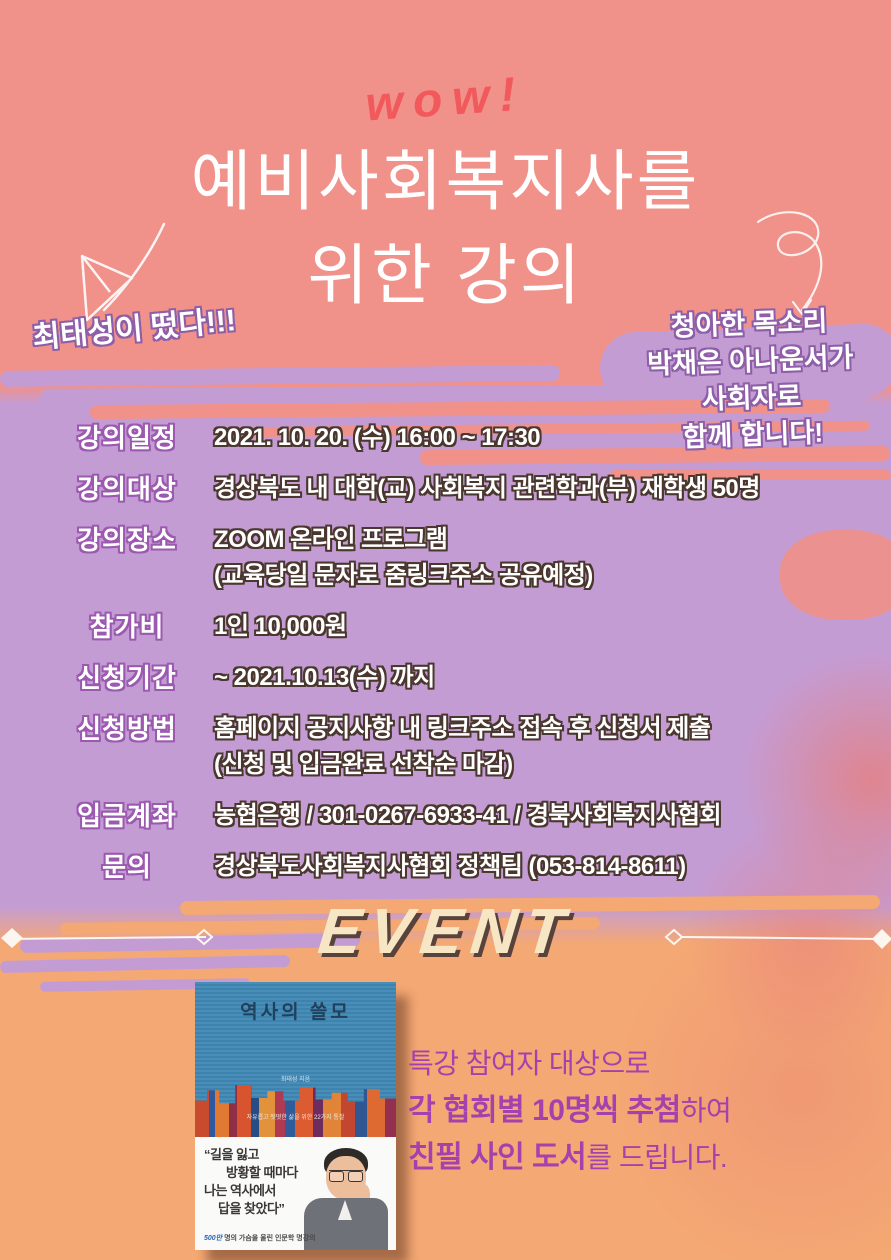  What do you see at coordinates (777, 938) in the screenshot?
I see `divider-right` at bounding box center [777, 938].